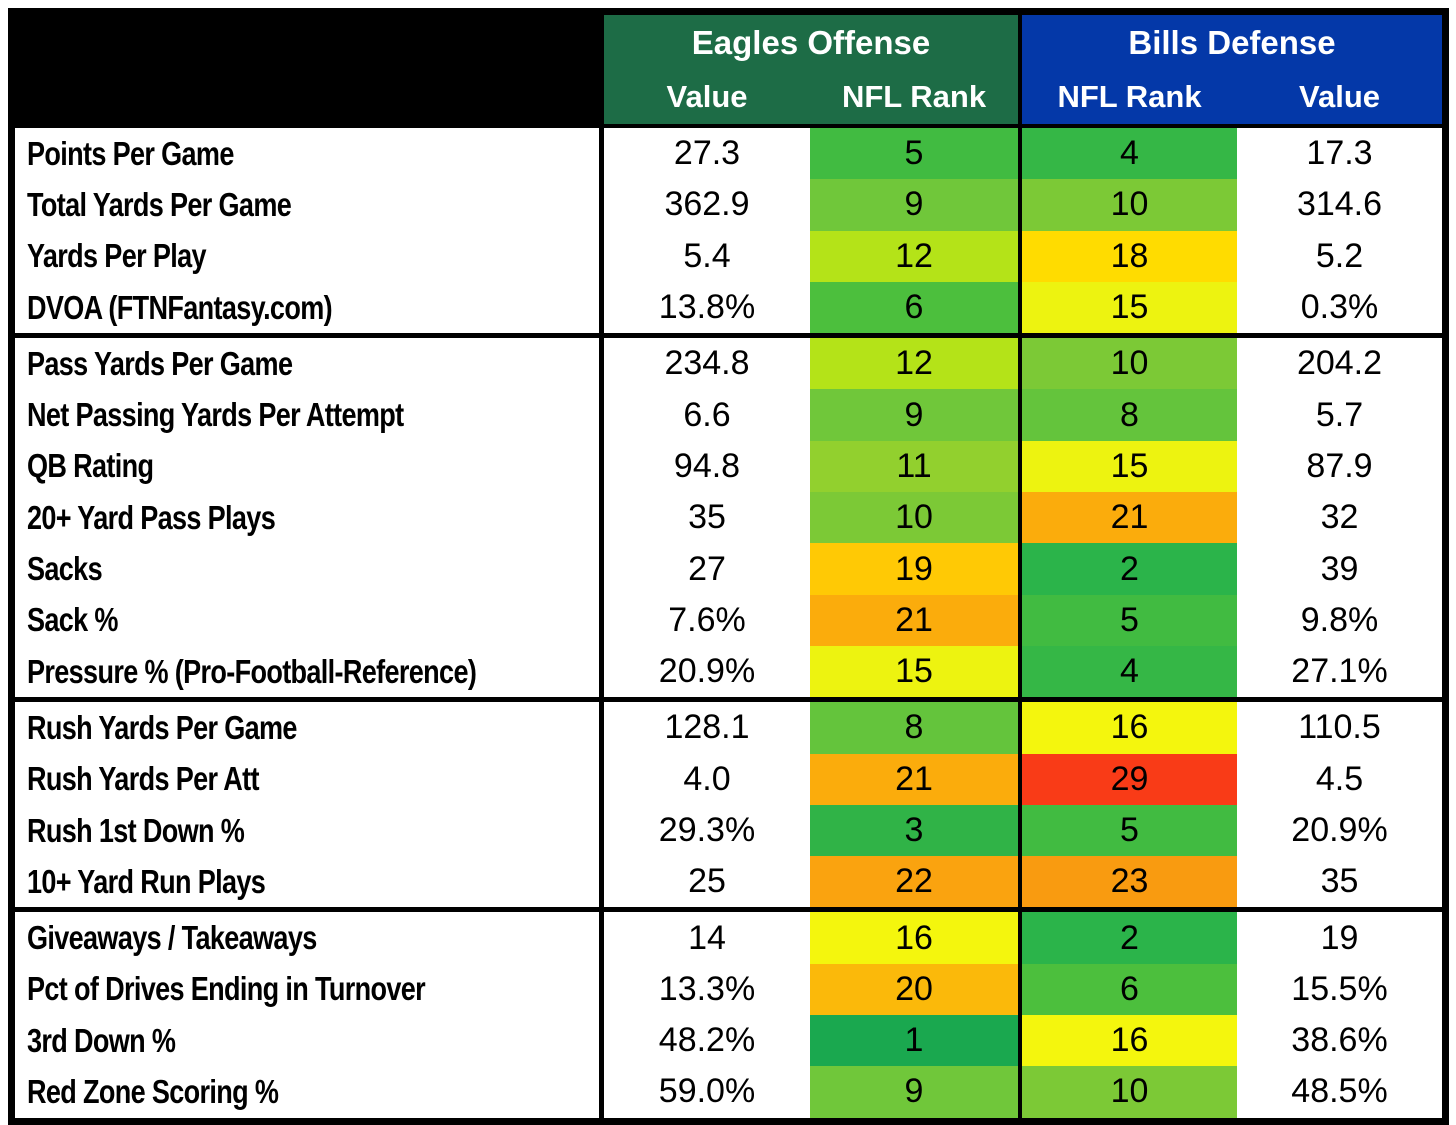  I want to click on stat-label: Points Per Game, so click(309, 154).